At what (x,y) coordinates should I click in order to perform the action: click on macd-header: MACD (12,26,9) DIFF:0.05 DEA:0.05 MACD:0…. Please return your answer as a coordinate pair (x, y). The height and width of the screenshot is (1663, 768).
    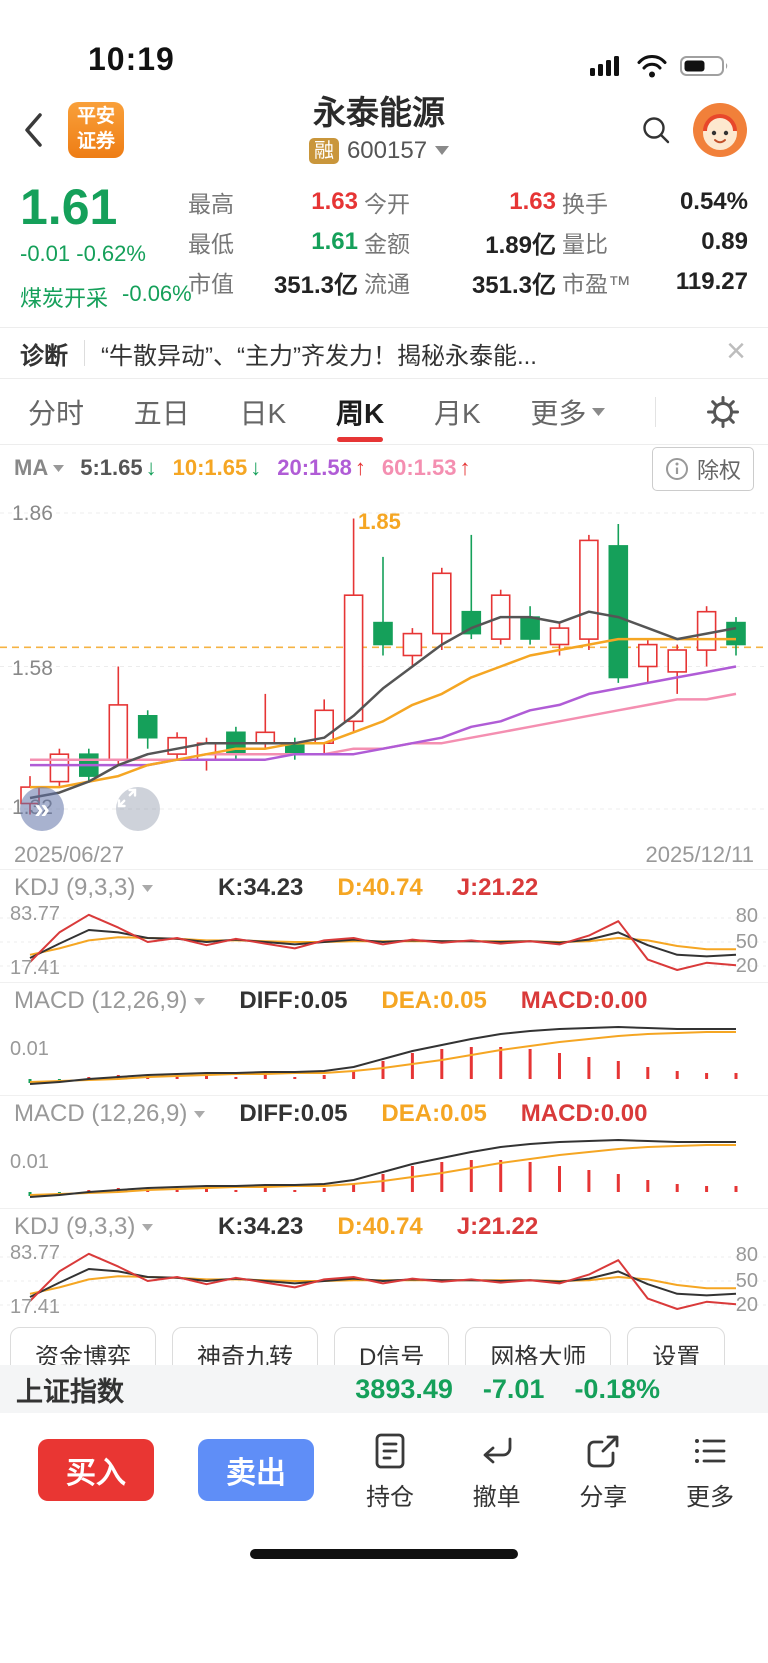
    Looking at the image, I should click on (384, 1112).